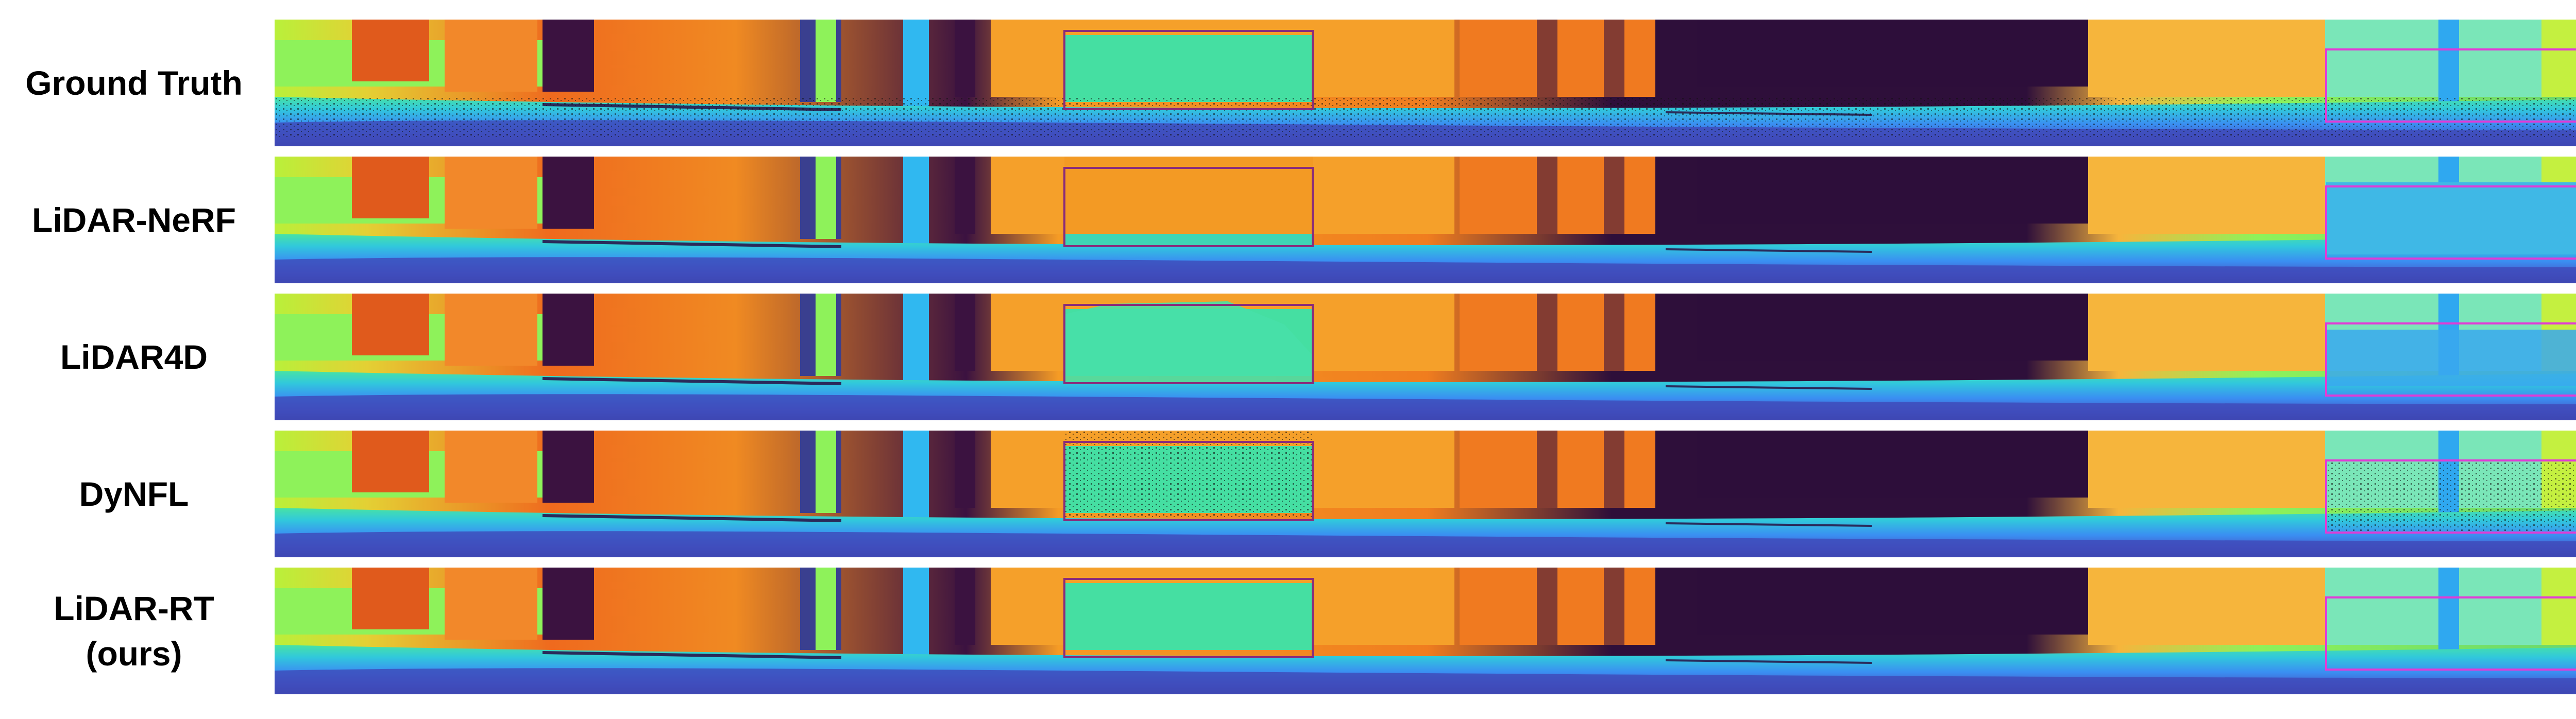  Describe the element at coordinates (134, 220) in the screenshot. I see `row-label: LiDAR-NeRF` at that location.